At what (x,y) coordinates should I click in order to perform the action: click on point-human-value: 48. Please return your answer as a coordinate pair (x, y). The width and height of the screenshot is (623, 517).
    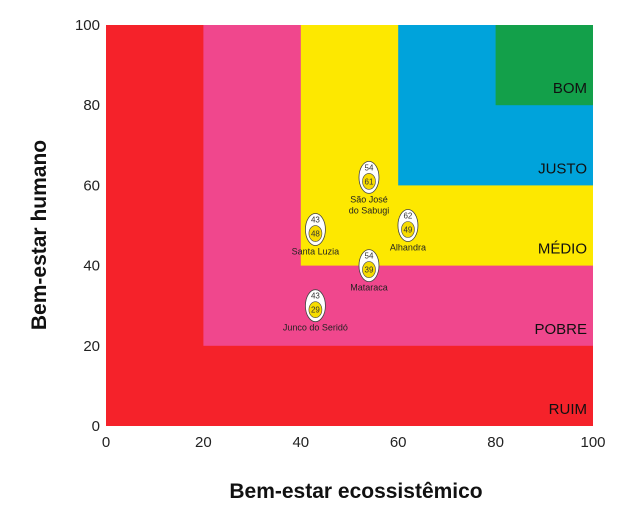
    Looking at the image, I should click on (315, 234).